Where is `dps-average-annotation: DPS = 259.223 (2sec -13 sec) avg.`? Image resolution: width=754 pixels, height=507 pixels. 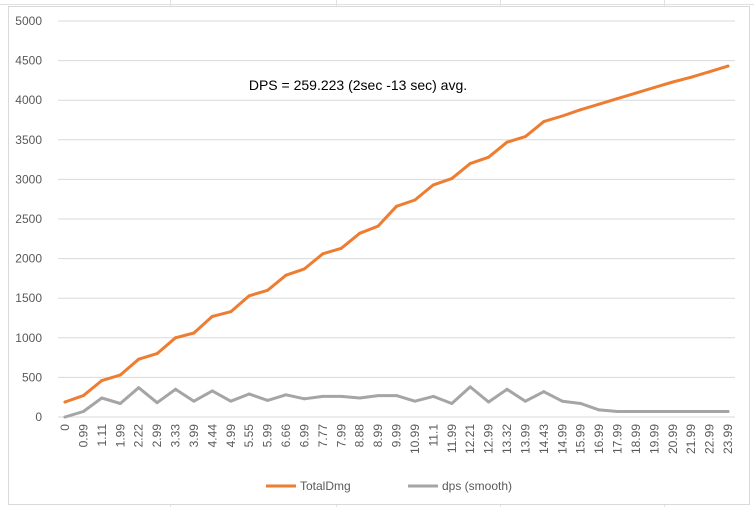
dps-average-annotation: DPS = 259.223 (2sec -13 sec) avg. is located at coordinates (358, 85).